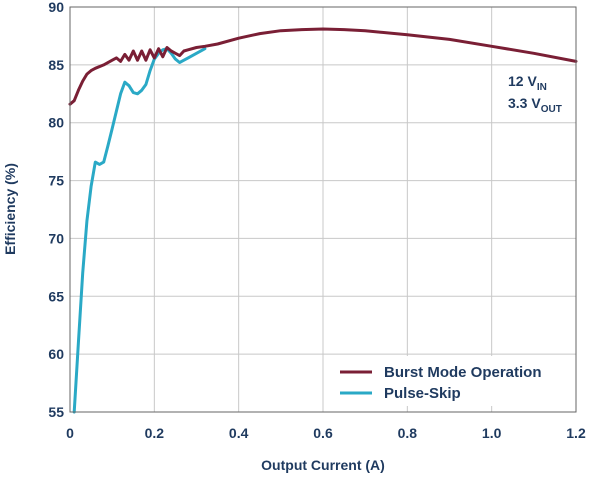  Describe the element at coordinates (323, 465) in the screenshot. I see `x-axis-title: Output Current (A)` at that location.